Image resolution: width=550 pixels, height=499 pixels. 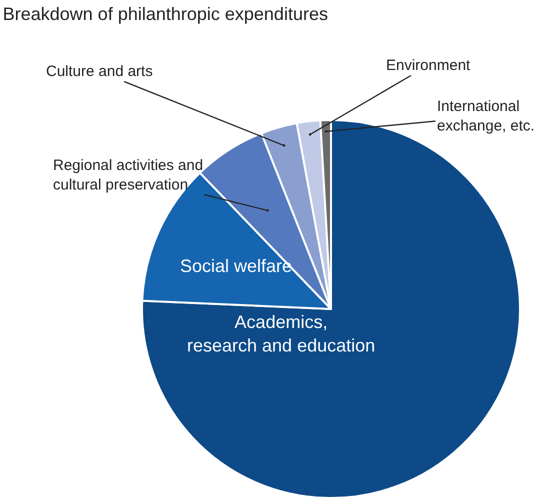 What do you see at coordinates (486, 116) in the screenshot?
I see `slice-label: International exchange, etc.` at bounding box center [486, 116].